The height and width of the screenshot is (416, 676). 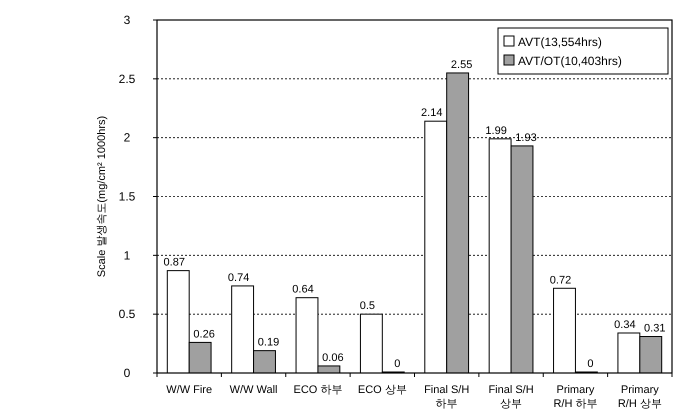 I want to click on x-tick-label: ECO 상부, so click(x=382, y=390).